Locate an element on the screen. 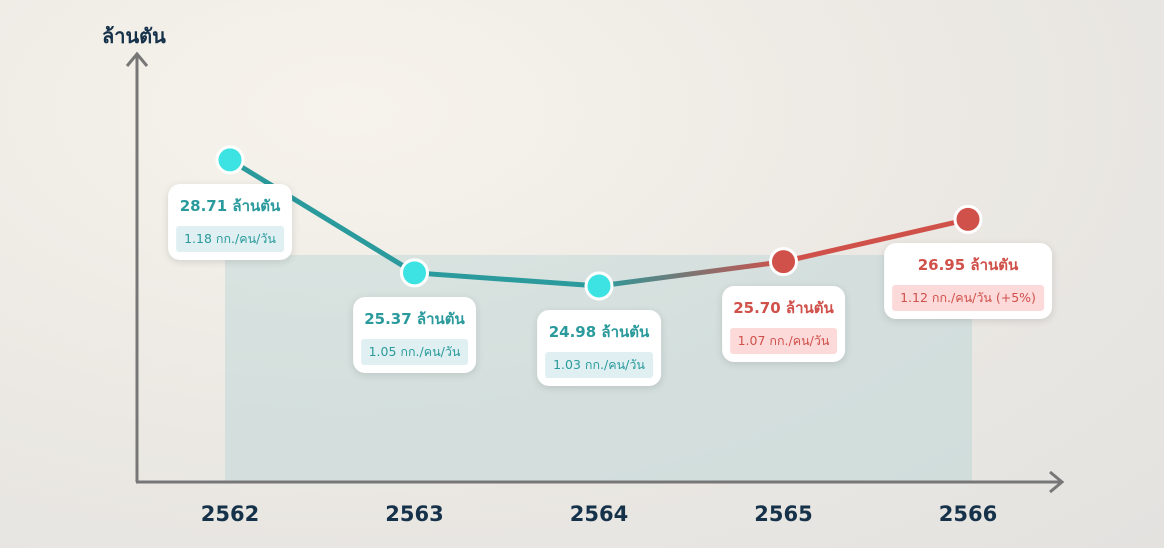 The height and width of the screenshot is (548, 1164). data-label: 24.98 ล้านตัน is located at coordinates (599, 332).